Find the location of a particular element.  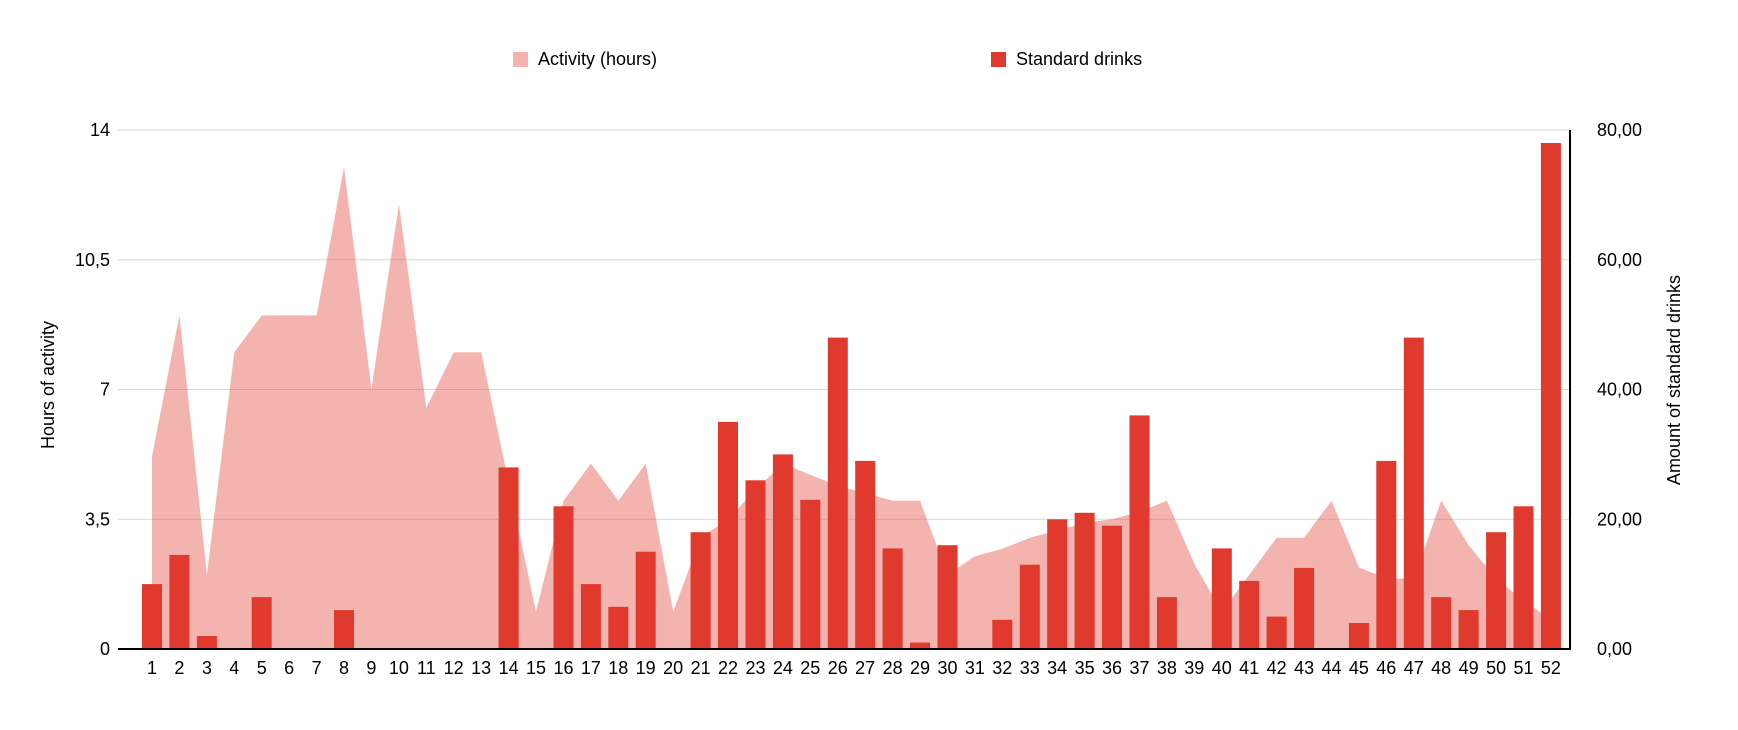

x-tick-label: 9 is located at coordinates (371, 668).